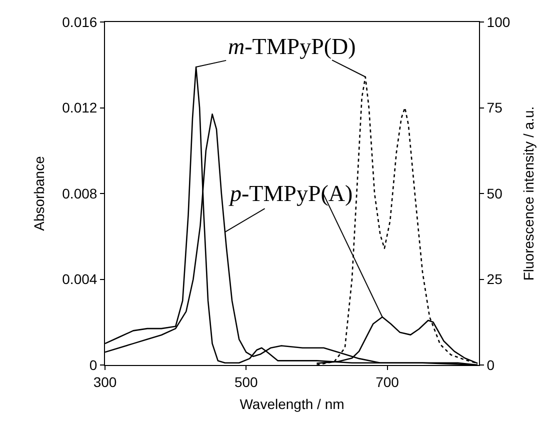 The width and height of the screenshot is (549, 427). I want to click on y2-tick-label: 100, so click(498, 22).